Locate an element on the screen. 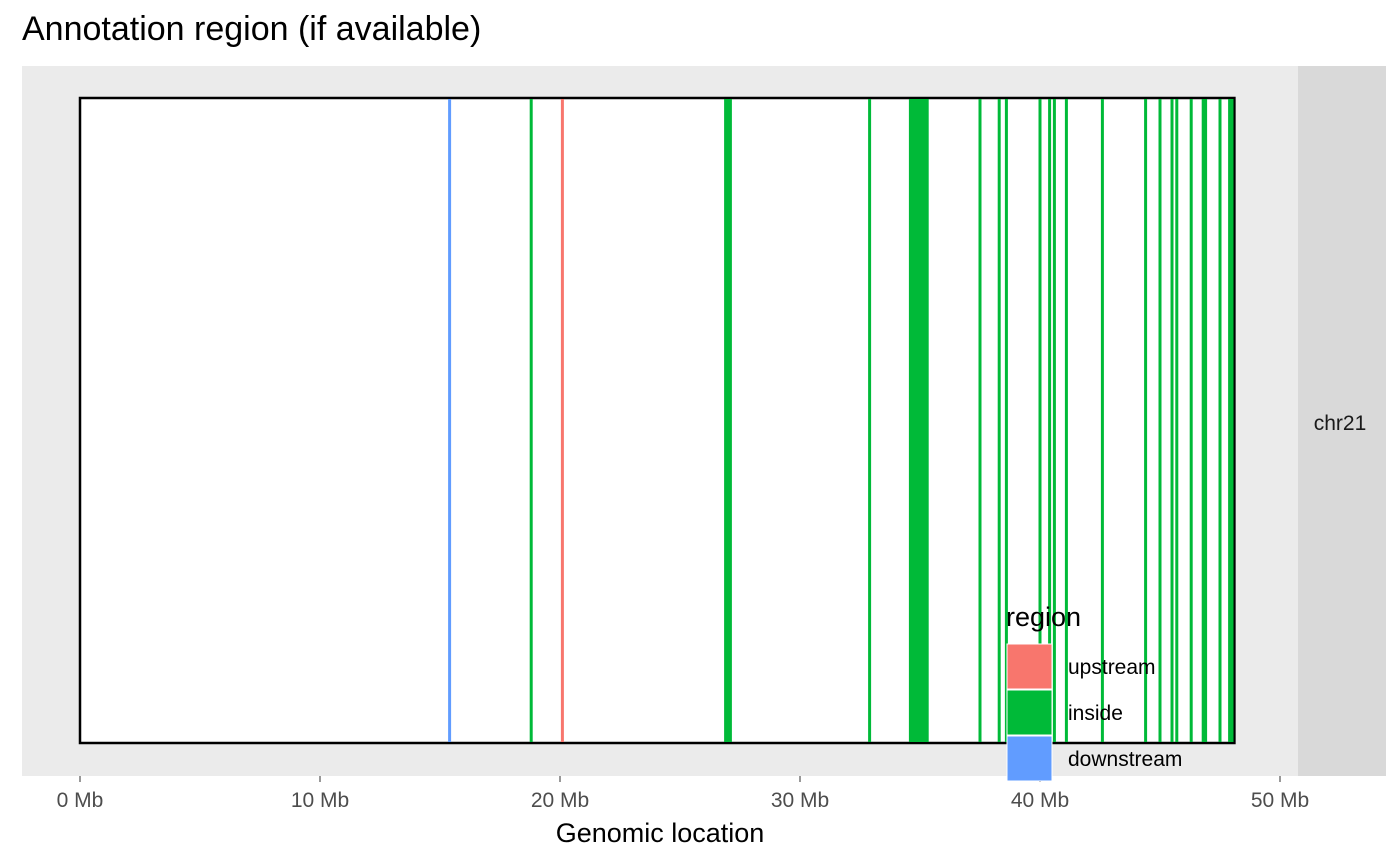 The height and width of the screenshot is (865, 1400). legend-label-downstream: downstream is located at coordinates (1125, 759).